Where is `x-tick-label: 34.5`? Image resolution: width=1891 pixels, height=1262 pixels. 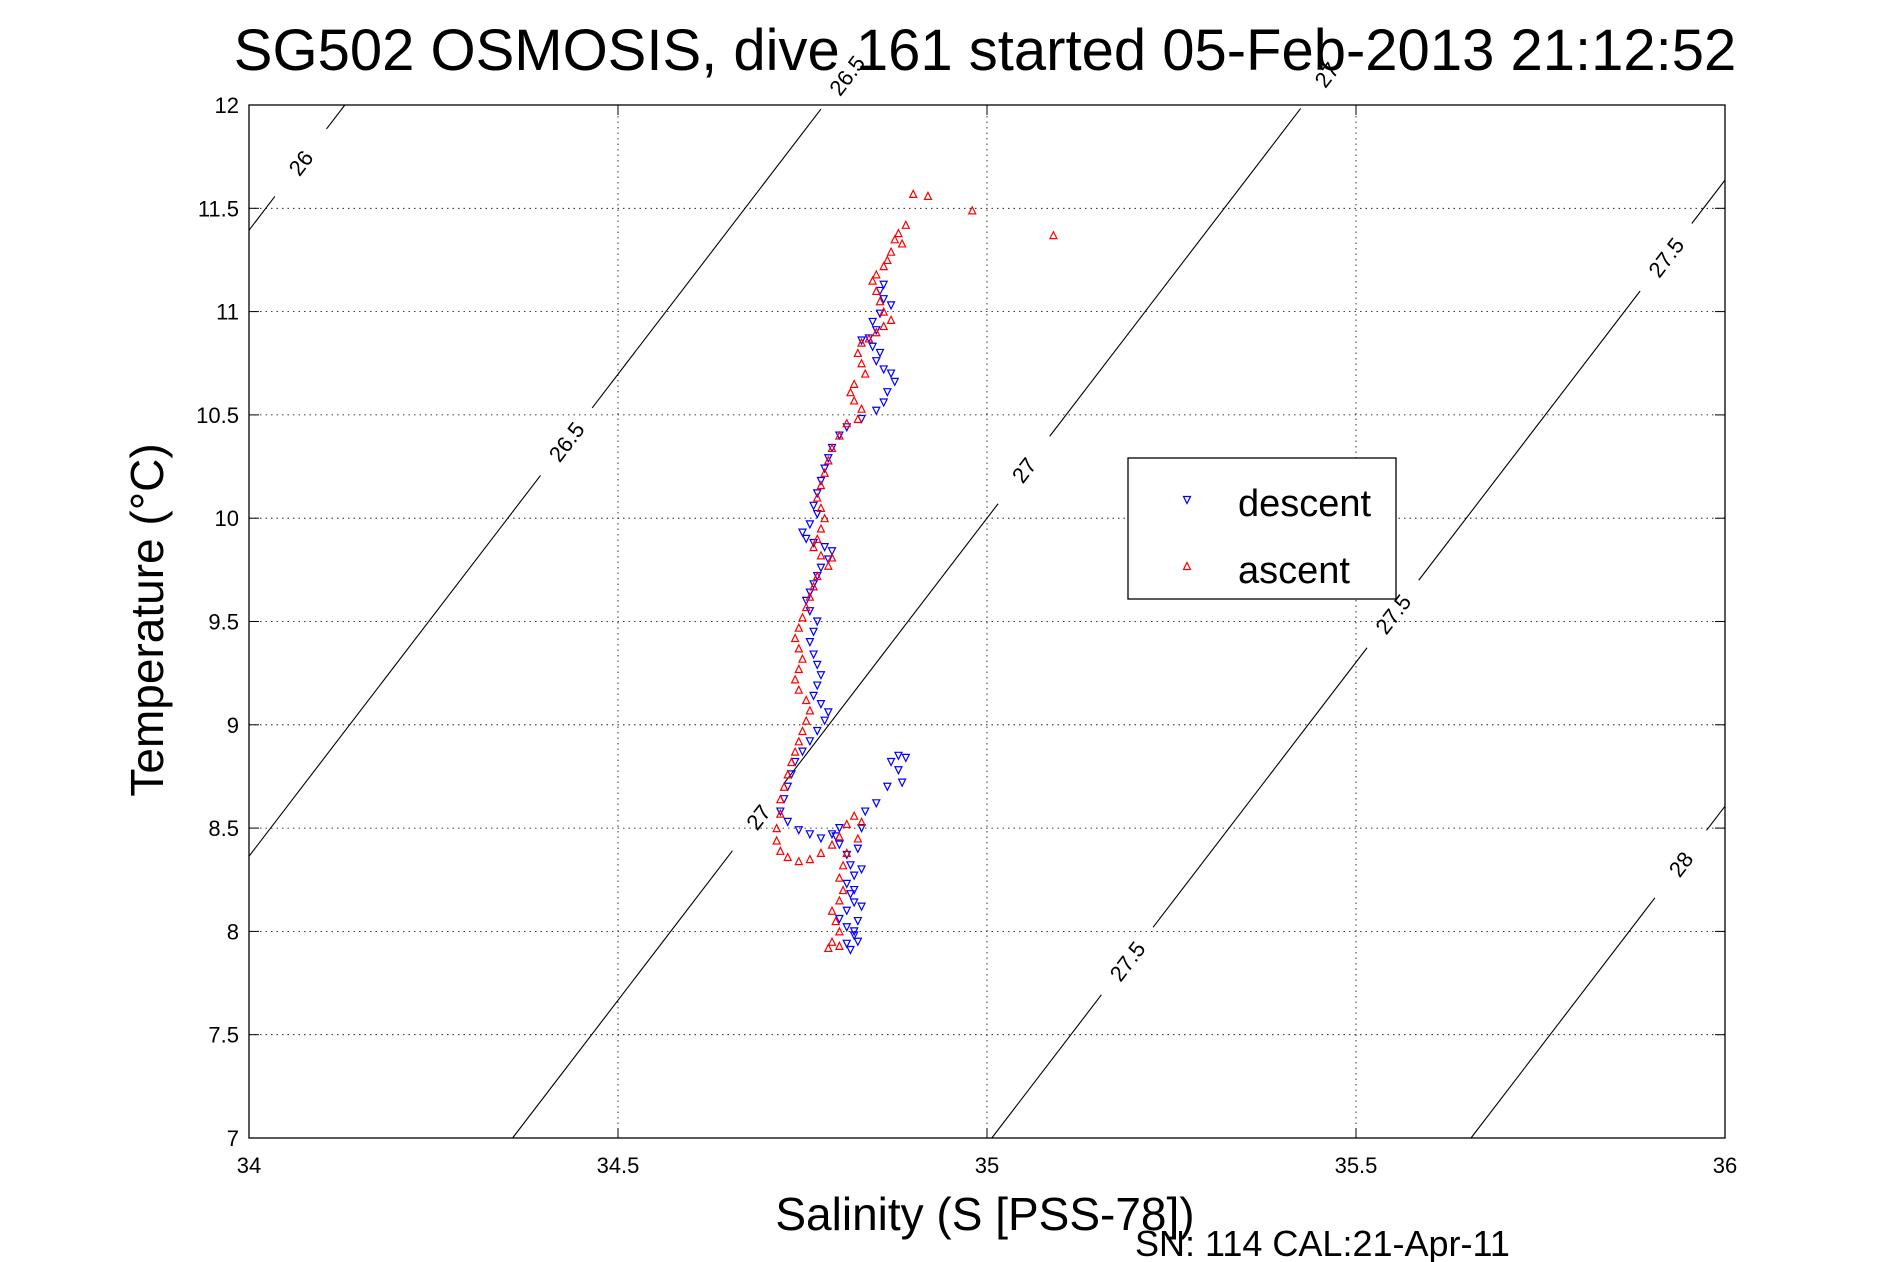
x-tick-label: 34.5 is located at coordinates (618, 1165).